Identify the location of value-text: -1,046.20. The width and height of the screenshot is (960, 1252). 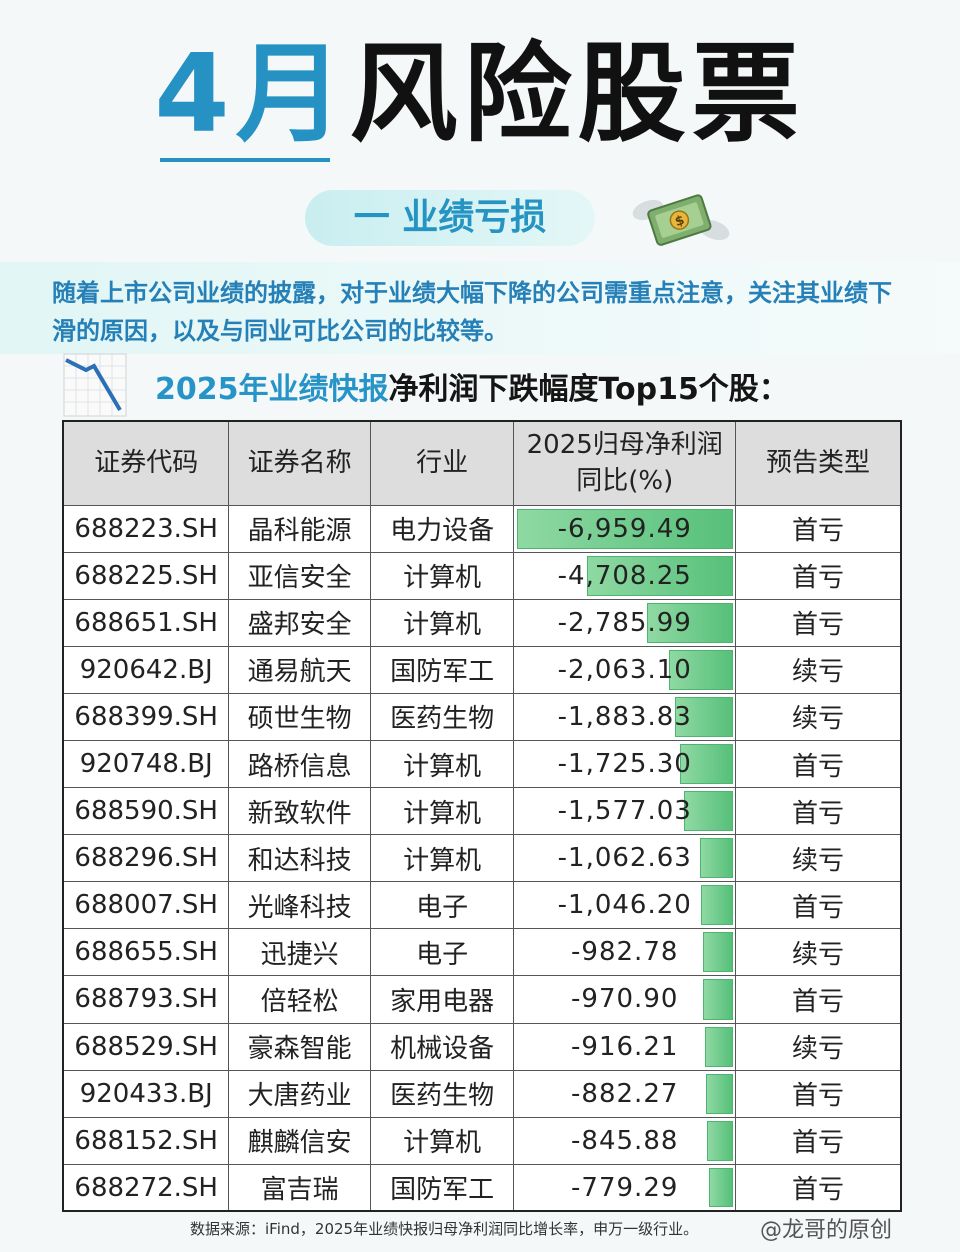
(624, 905).